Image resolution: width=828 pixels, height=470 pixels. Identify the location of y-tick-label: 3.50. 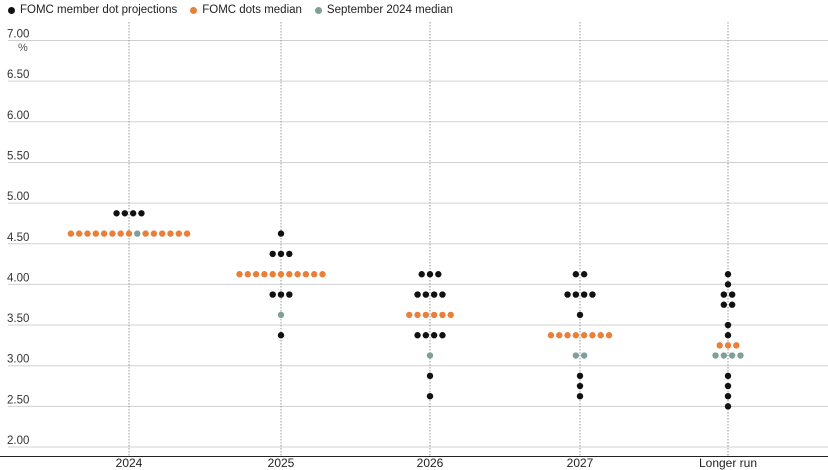
(18, 319).